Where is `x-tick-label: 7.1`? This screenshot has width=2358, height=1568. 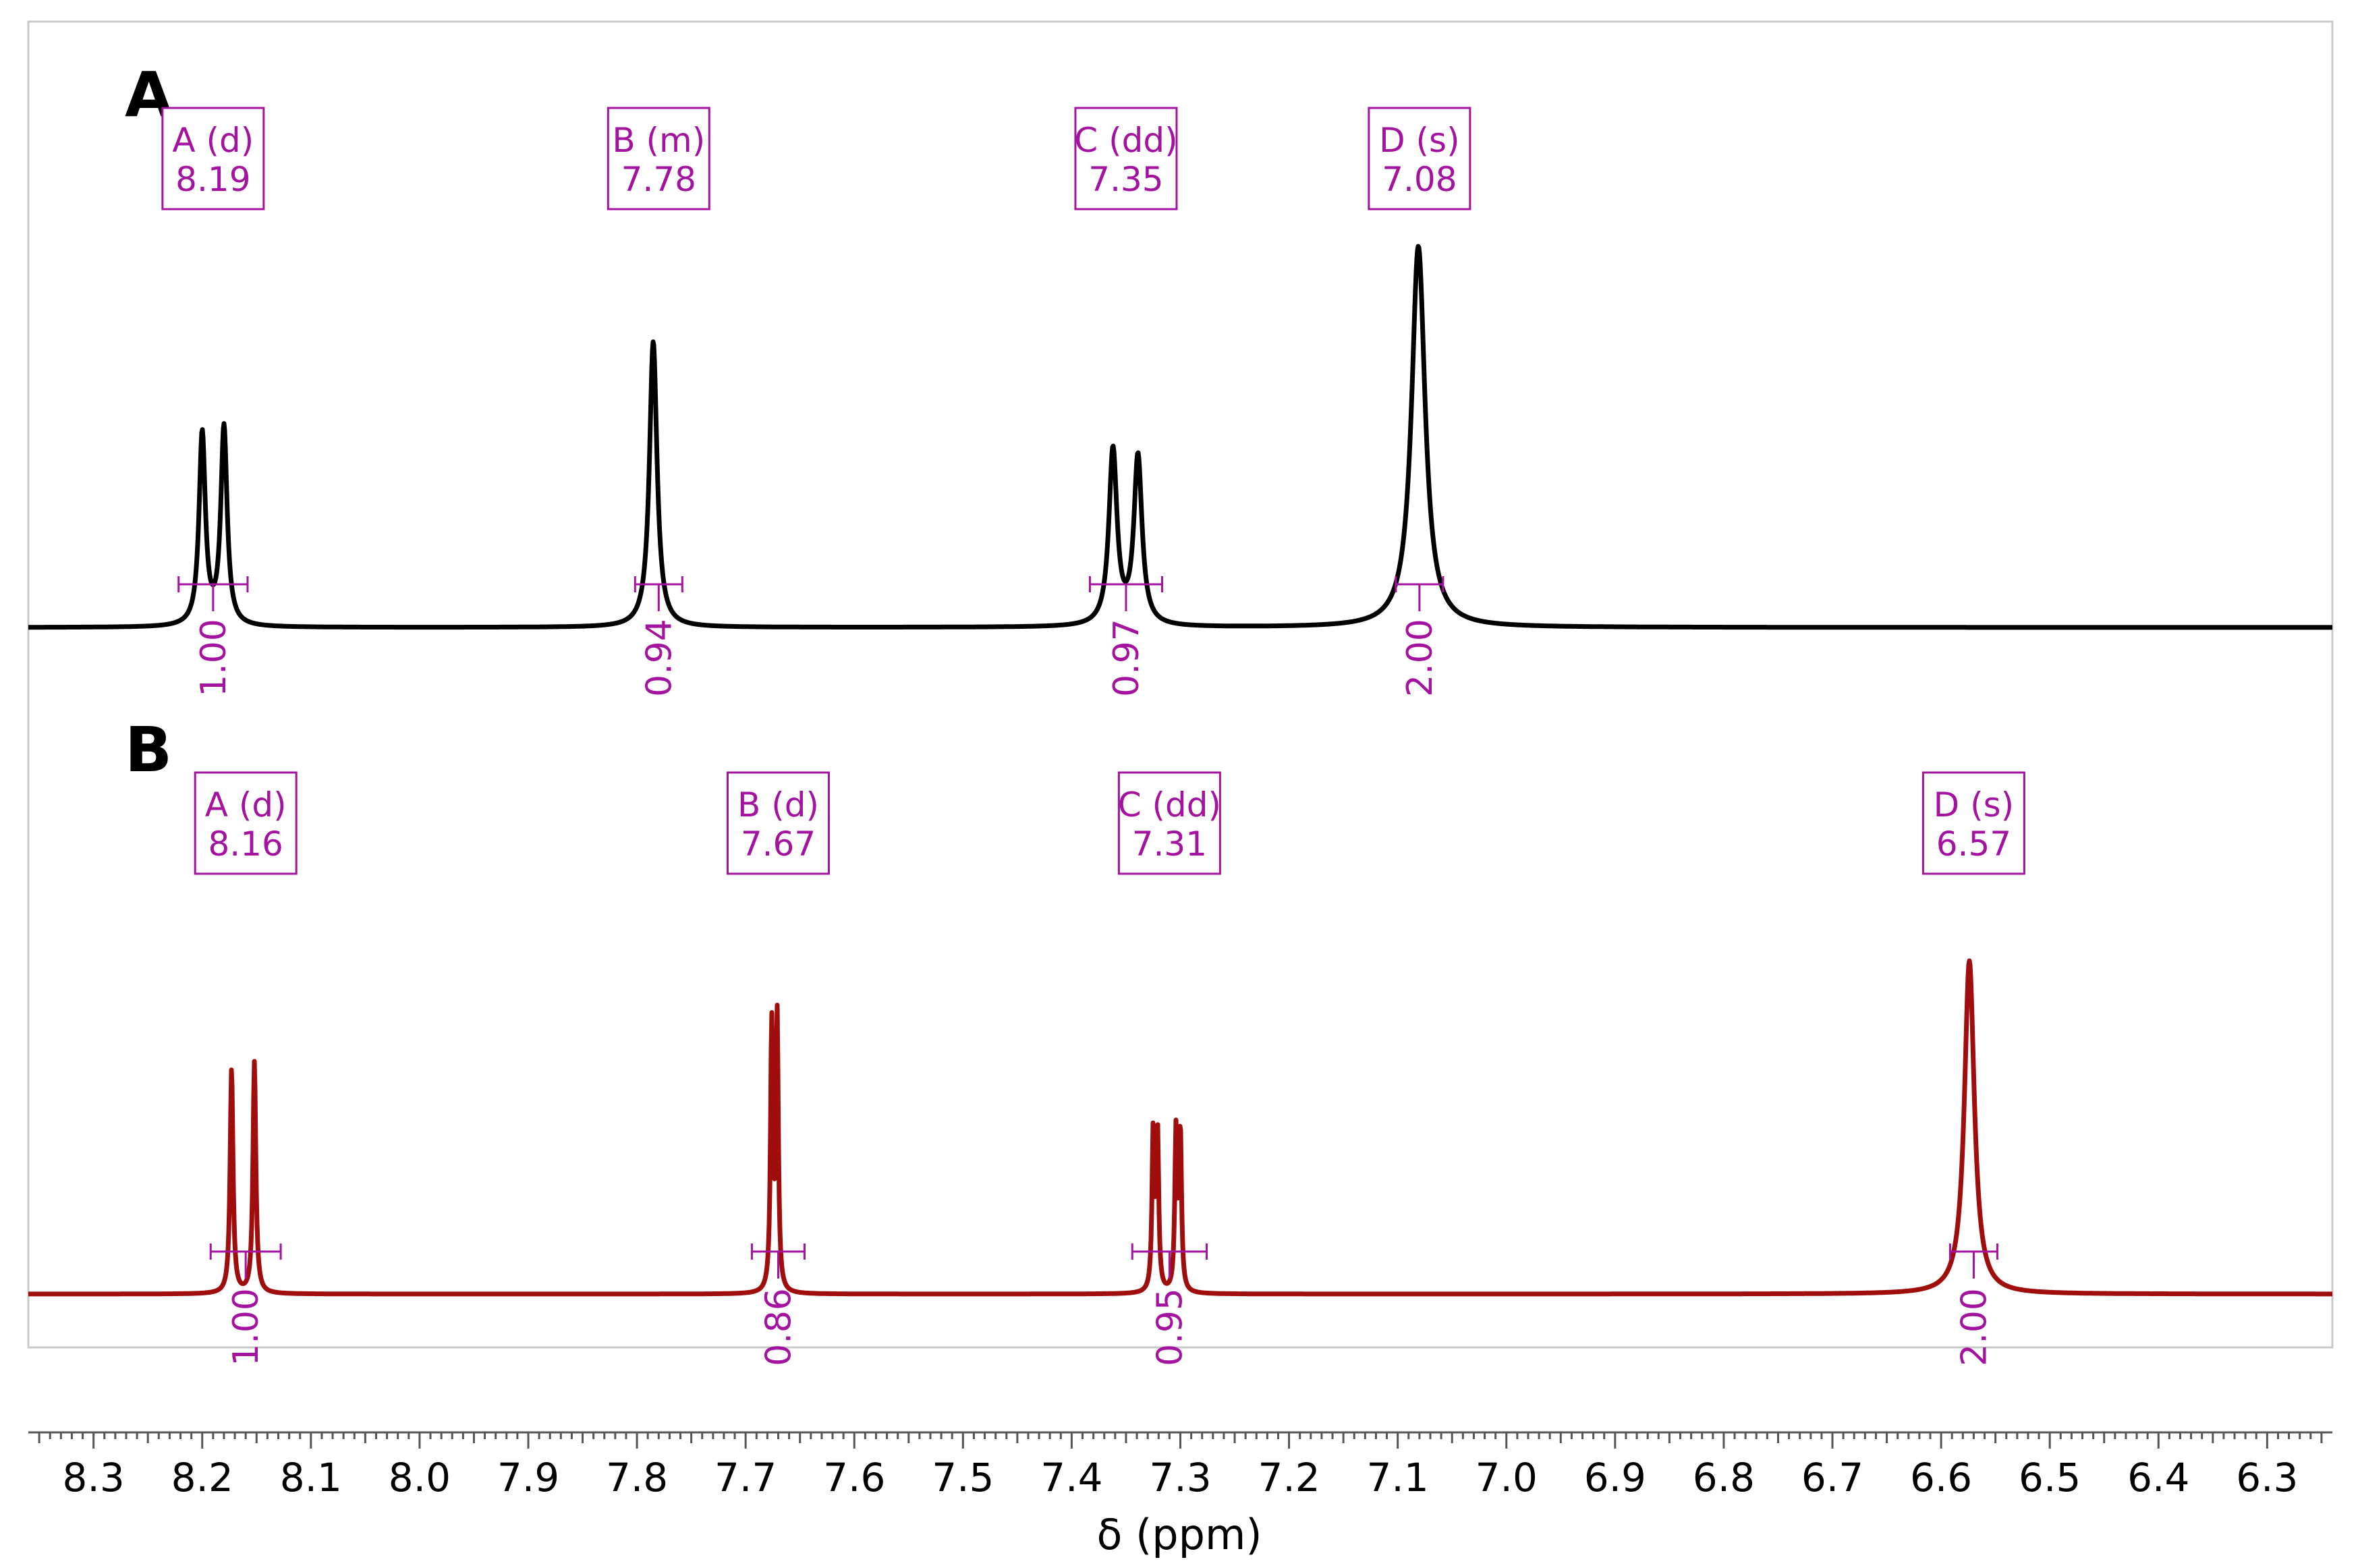 x-tick-label: 7.1 is located at coordinates (1398, 1478).